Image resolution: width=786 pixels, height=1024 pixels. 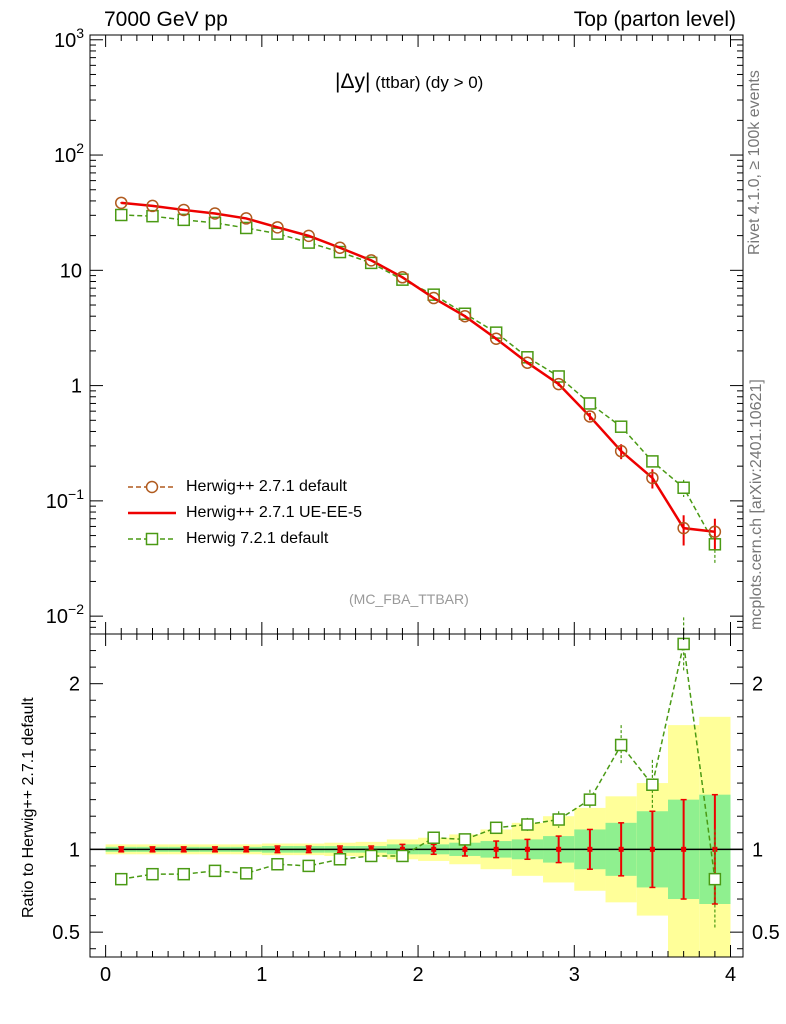 I want to click on legend-marker-herwig72, so click(x=152, y=539).